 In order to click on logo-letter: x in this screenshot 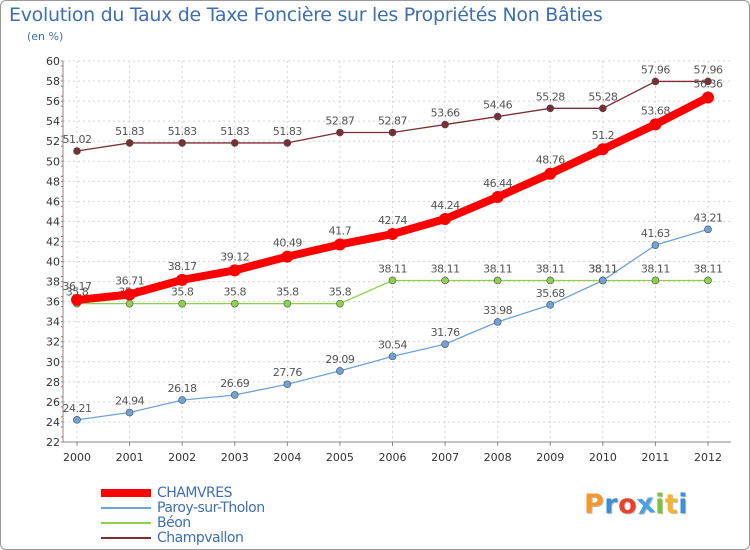, I will do `click(646, 504)`.